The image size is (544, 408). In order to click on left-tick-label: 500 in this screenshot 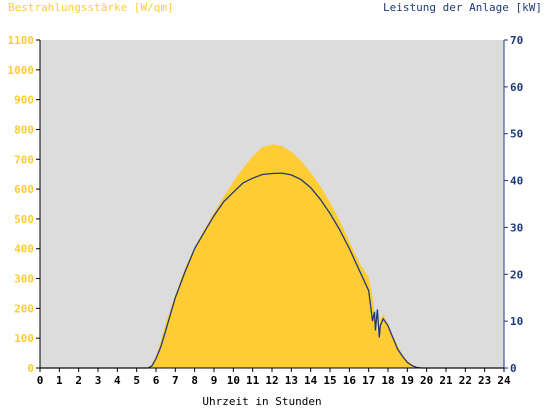, I will do `click(24, 219)`.